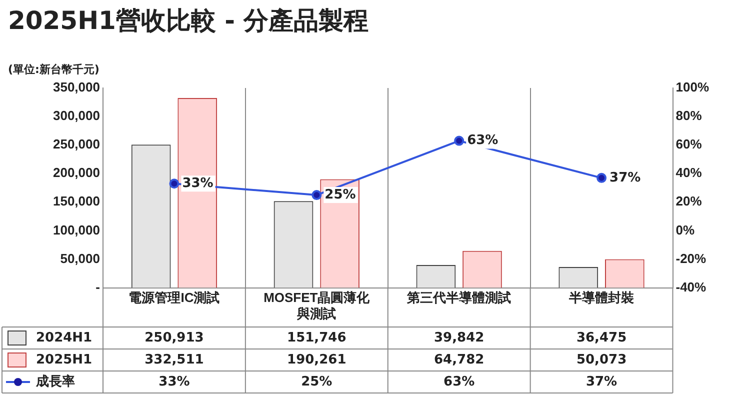  Describe the element at coordinates (601, 360) in the screenshot. I see `data-label: 50,073` at that location.